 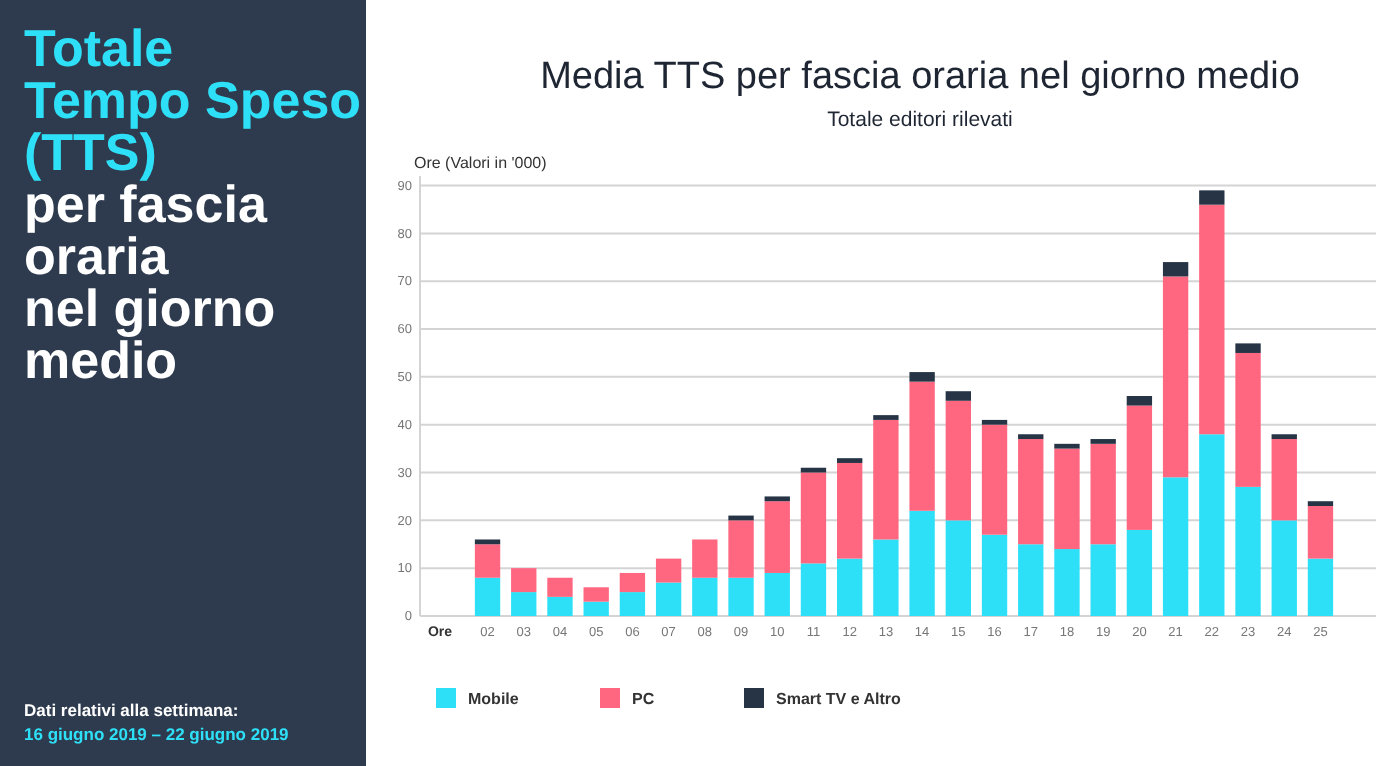 What do you see at coordinates (157, 734) in the screenshot?
I see `text: 16 giugno 2019 – 22 giugno 2019` at bounding box center [157, 734].